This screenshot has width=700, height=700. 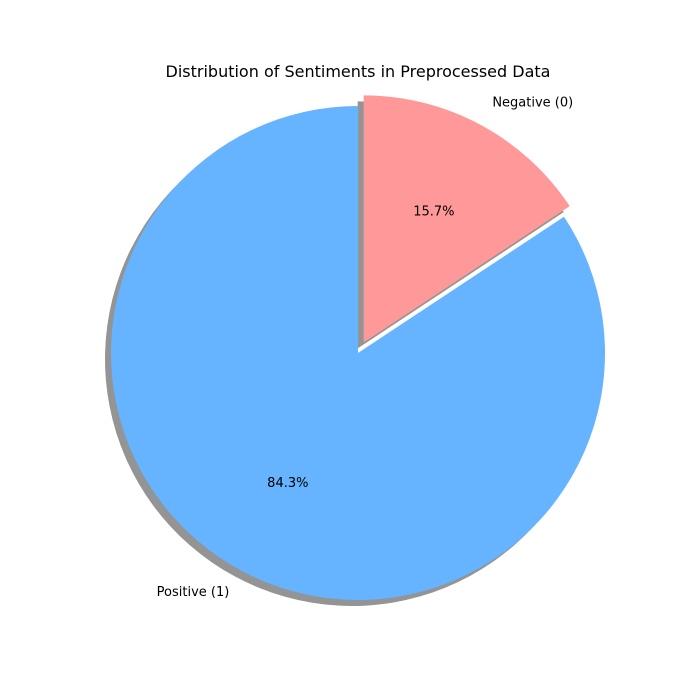 What do you see at coordinates (433, 211) in the screenshot?
I see `pct-label-negative-0: 15.7%` at bounding box center [433, 211].